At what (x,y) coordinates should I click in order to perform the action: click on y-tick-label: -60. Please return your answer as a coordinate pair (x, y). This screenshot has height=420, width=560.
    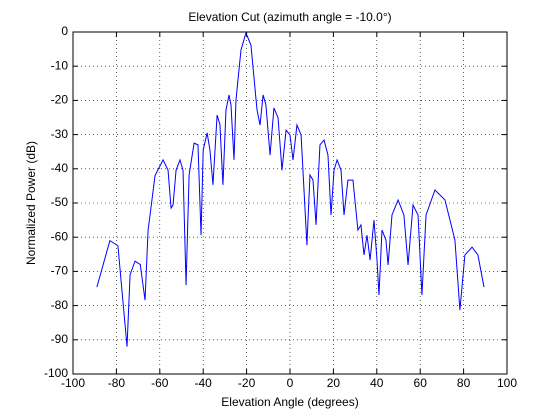
    Looking at the image, I should click on (60, 236).